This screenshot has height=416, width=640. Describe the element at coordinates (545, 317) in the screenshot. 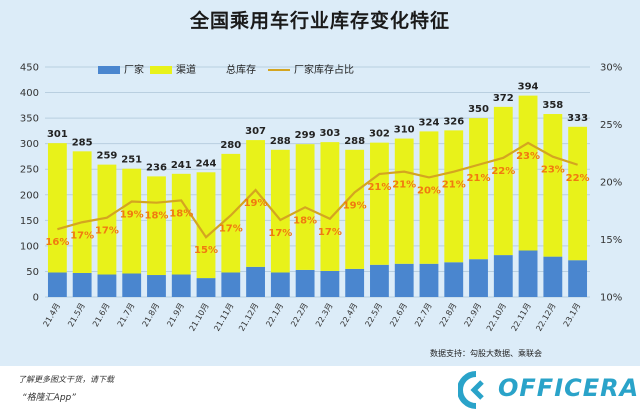

I see `x-tick-label: 22.12月` at that location.